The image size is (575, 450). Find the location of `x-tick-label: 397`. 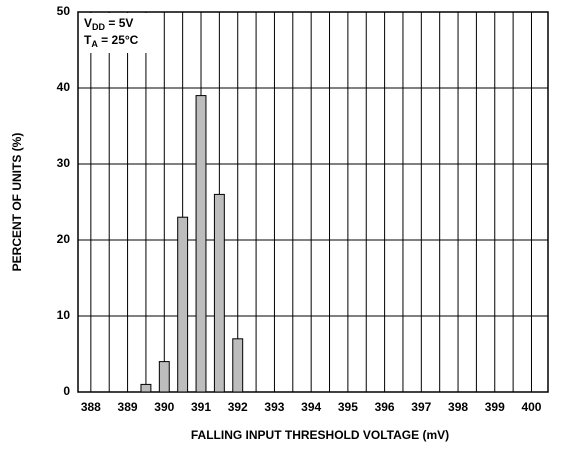

x-tick-label: 397 is located at coordinates (421, 407).